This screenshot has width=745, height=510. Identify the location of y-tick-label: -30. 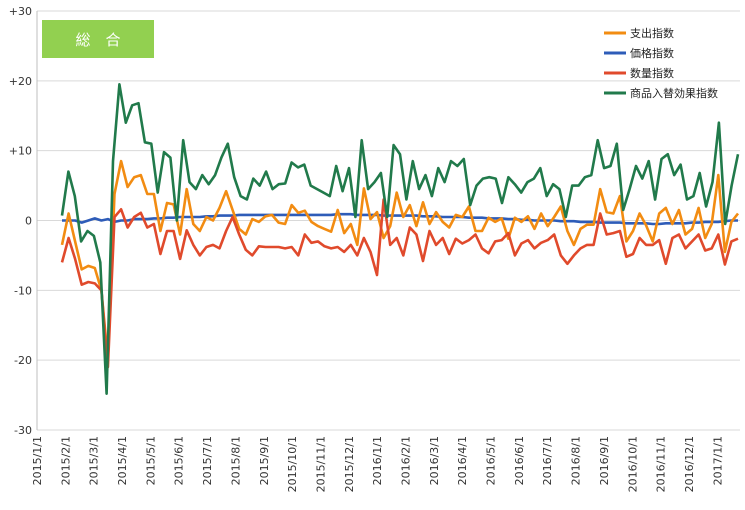
(23, 430).